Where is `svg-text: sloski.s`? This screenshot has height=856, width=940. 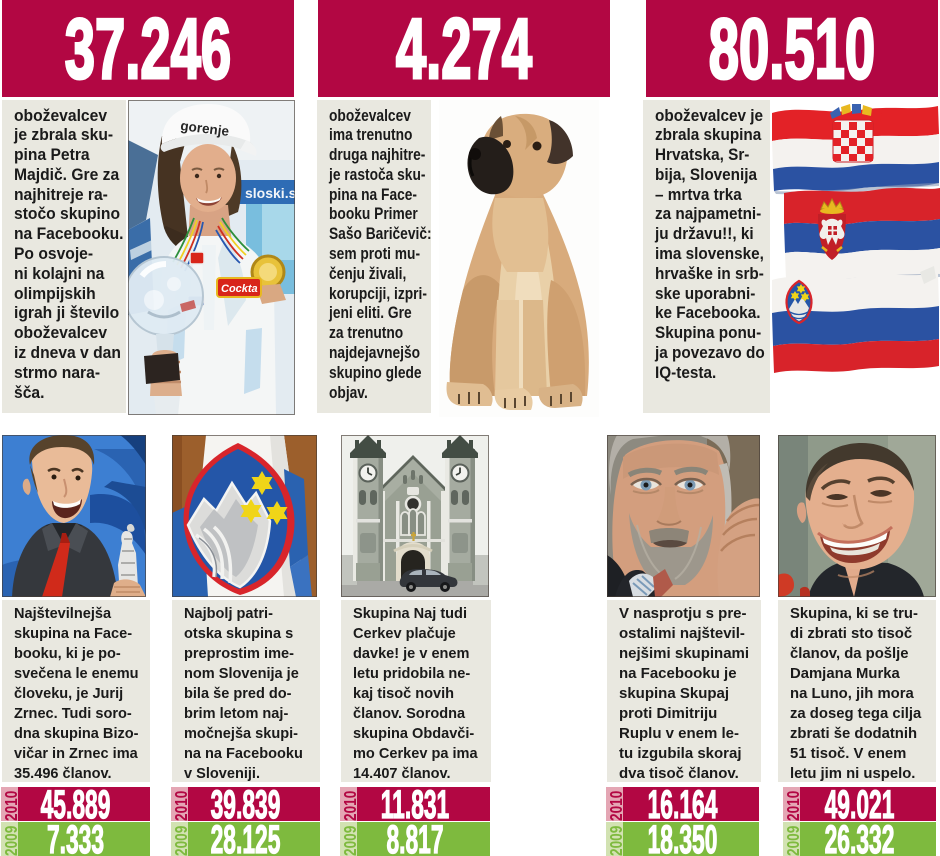 svg-text: sloski.s is located at coordinates (270, 193).